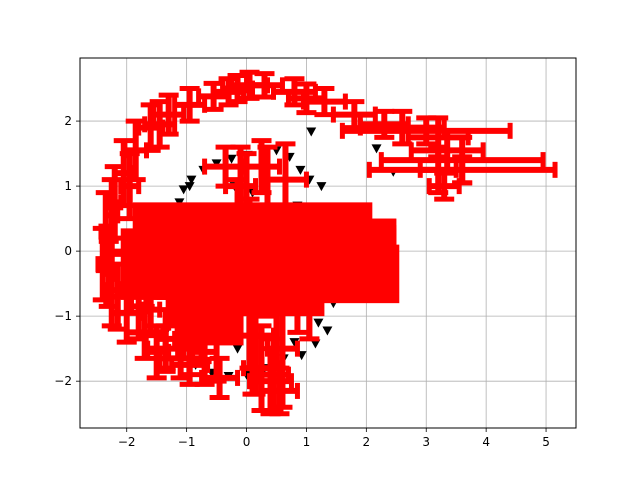  What do you see at coordinates (63, 316) in the screenshot?
I see `y-tick-label: −1` at bounding box center [63, 316].